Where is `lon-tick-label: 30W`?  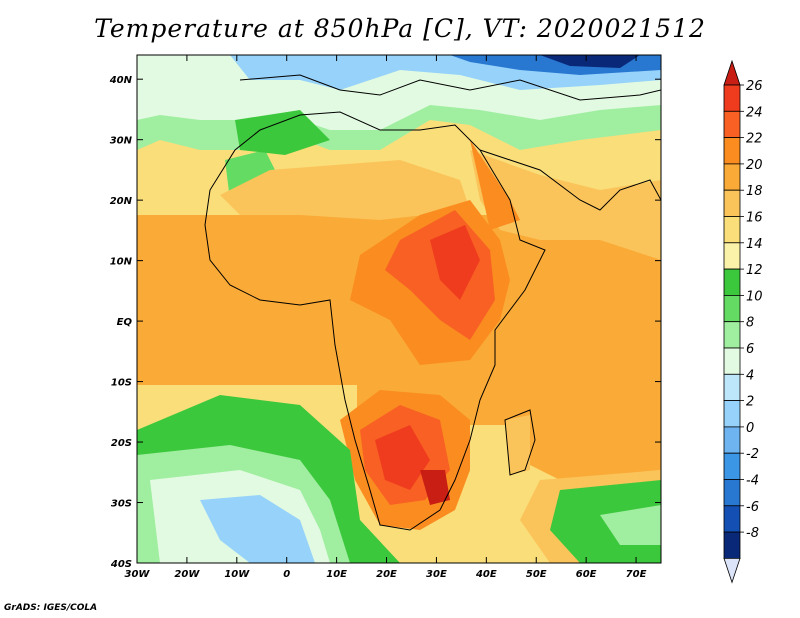 lon-tick-label: 30W is located at coordinates (138, 574).